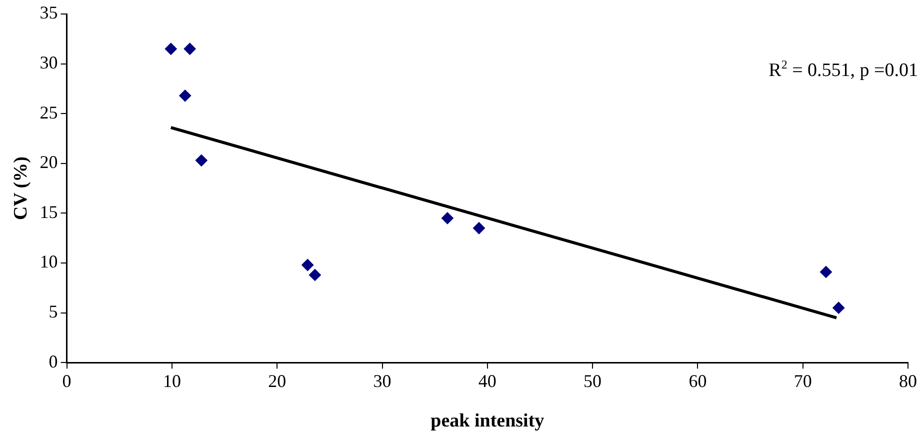 This screenshot has width=924, height=441. What do you see at coordinates (593, 381) in the screenshot?
I see `x-tick-label: 50` at bounding box center [593, 381].